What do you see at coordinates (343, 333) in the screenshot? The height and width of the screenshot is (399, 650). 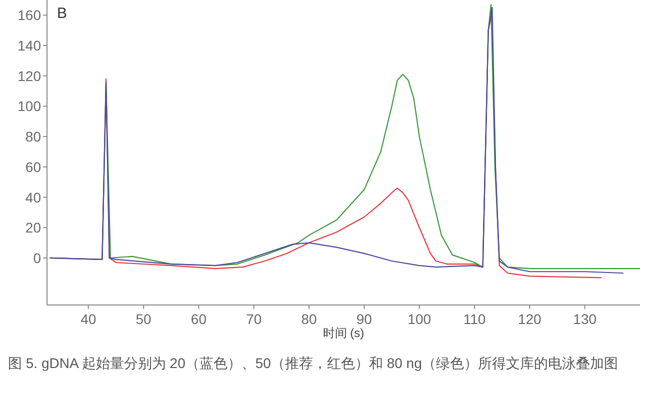 I see `x-axis-title: 时间 (s)` at bounding box center [343, 333].